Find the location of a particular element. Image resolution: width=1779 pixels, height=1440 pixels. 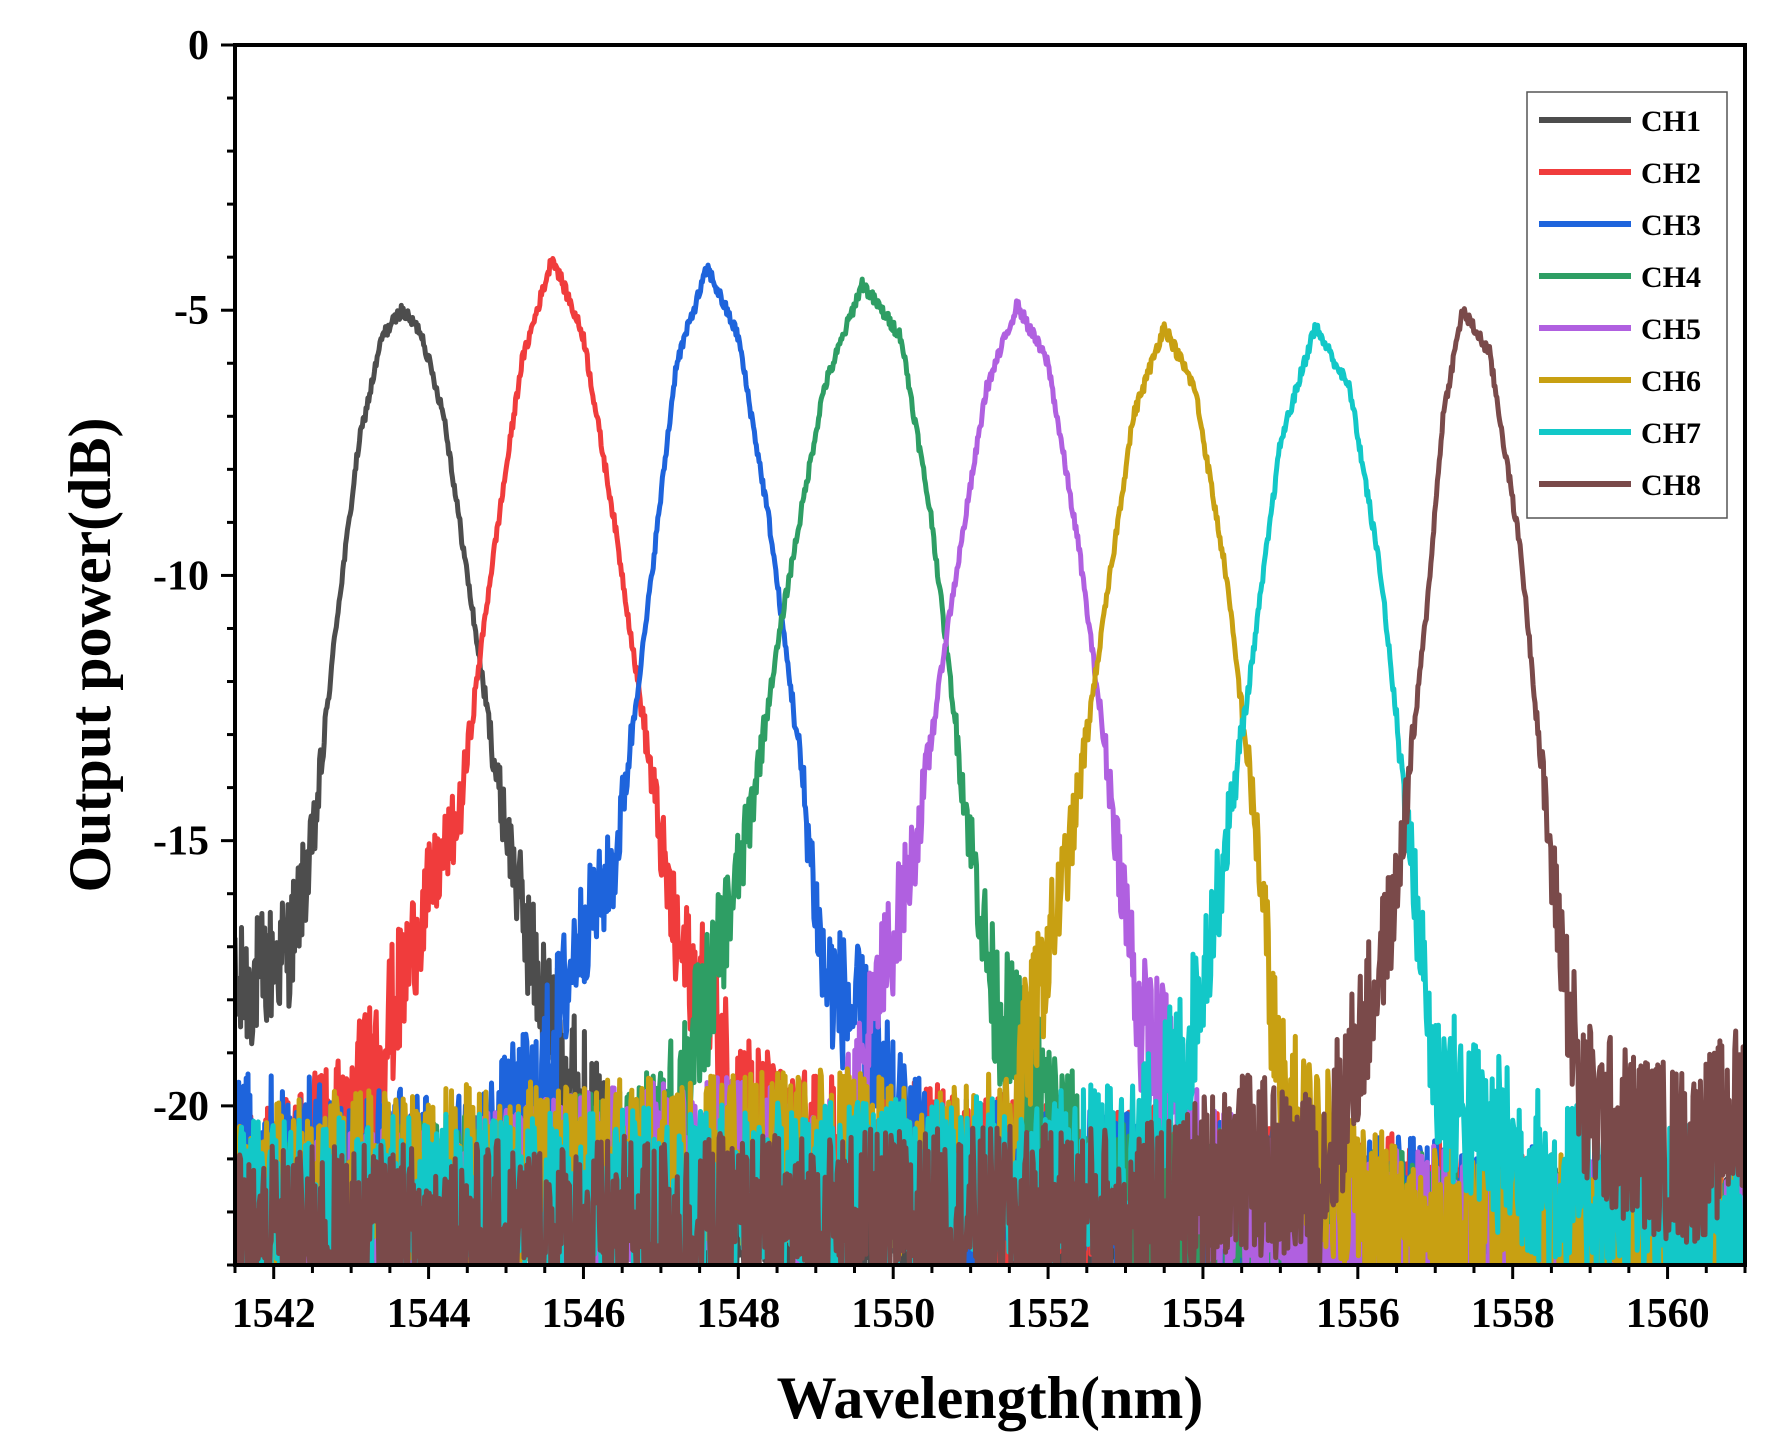

y-tick-label: -20 is located at coordinates (181, 1107).